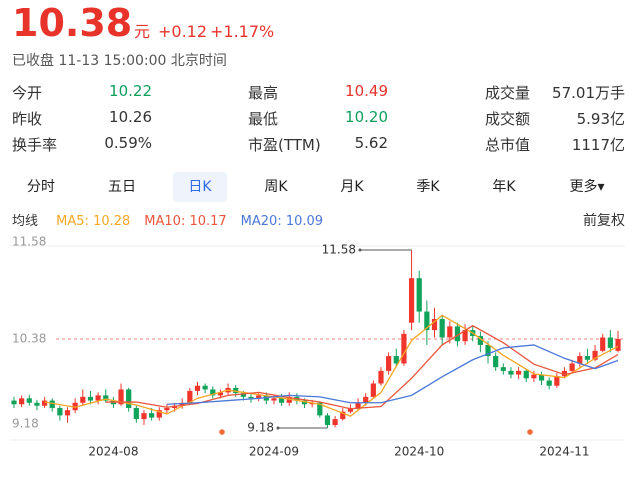 The width and height of the screenshot is (633, 500). What do you see at coordinates (41, 187) in the screenshot?
I see `period-tab: 分时` at bounding box center [41, 187].